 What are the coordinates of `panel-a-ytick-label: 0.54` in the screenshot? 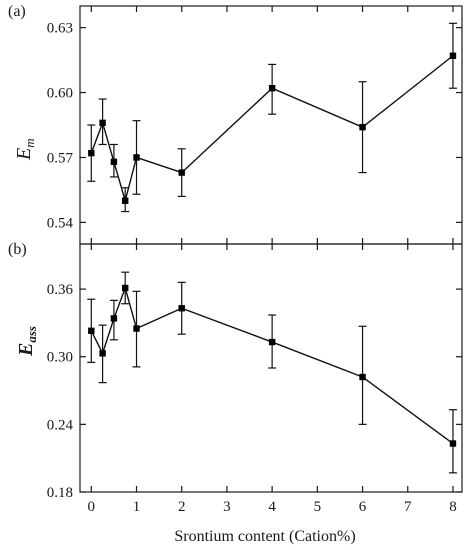 It's located at (60, 223).